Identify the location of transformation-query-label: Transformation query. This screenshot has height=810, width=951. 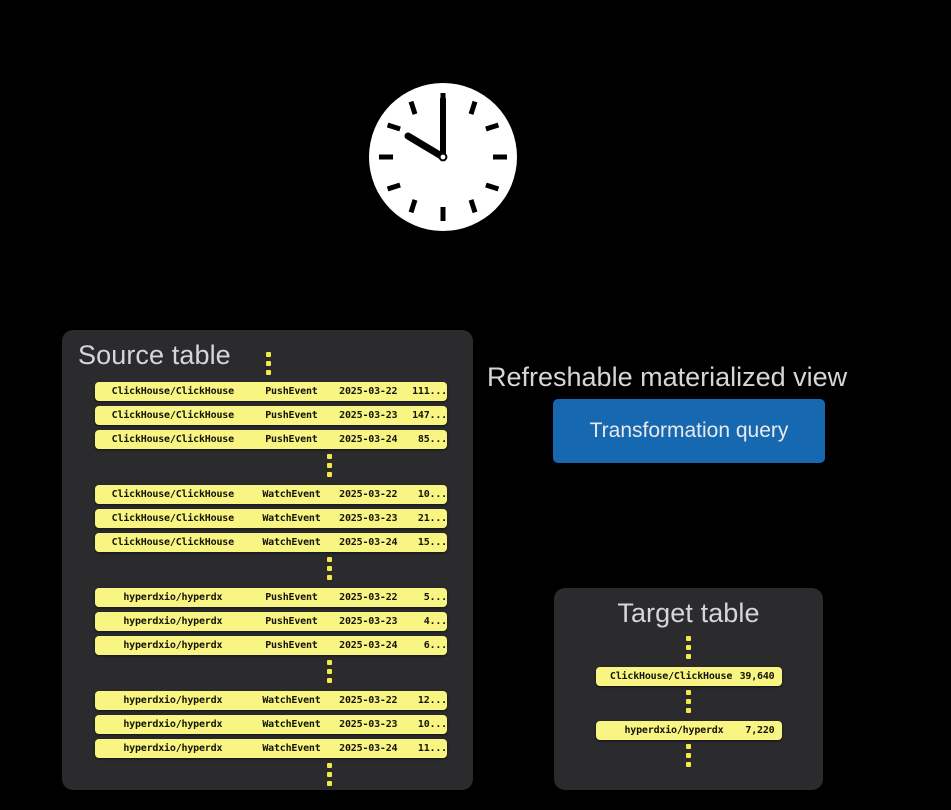
(689, 430).